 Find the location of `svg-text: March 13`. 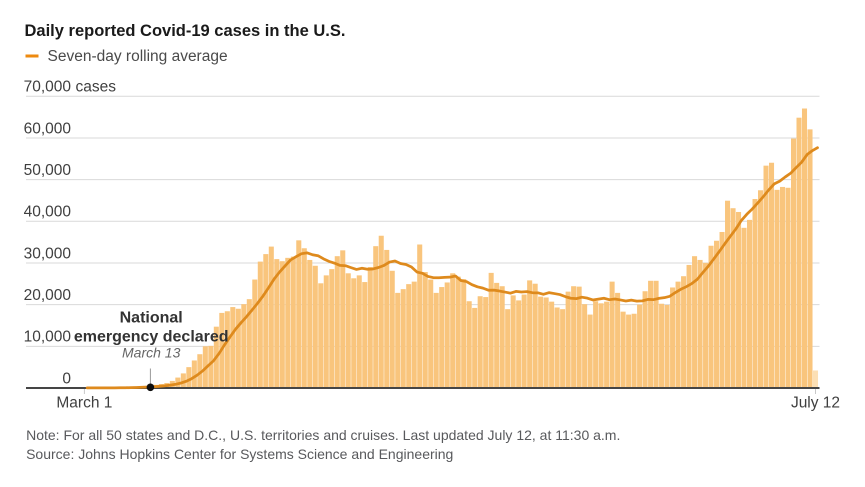

svg-text: March 13 is located at coordinates (151, 353).